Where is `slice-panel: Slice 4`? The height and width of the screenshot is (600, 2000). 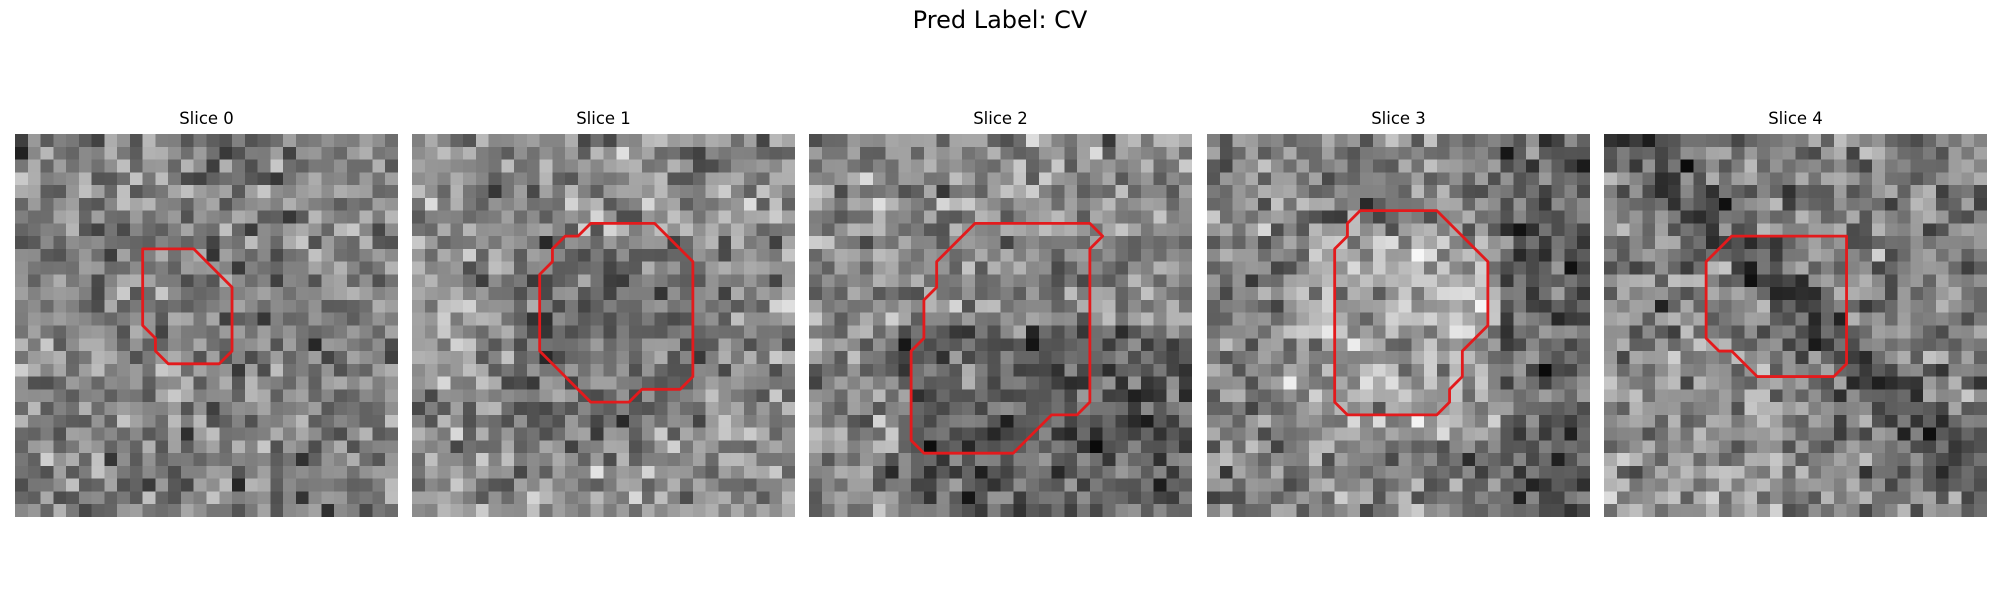 slice-panel: Slice 4 is located at coordinates (1795, 312).